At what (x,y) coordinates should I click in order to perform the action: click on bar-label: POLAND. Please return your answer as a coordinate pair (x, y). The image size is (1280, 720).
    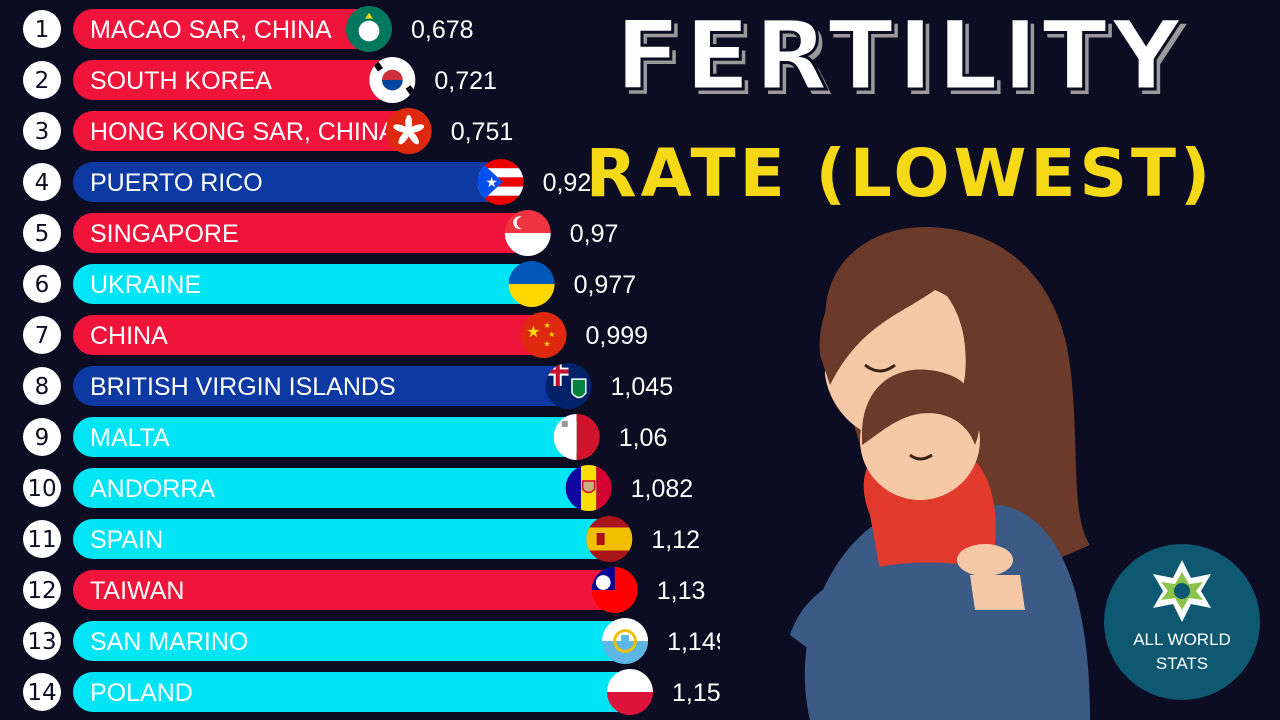
    Looking at the image, I should click on (141, 693).